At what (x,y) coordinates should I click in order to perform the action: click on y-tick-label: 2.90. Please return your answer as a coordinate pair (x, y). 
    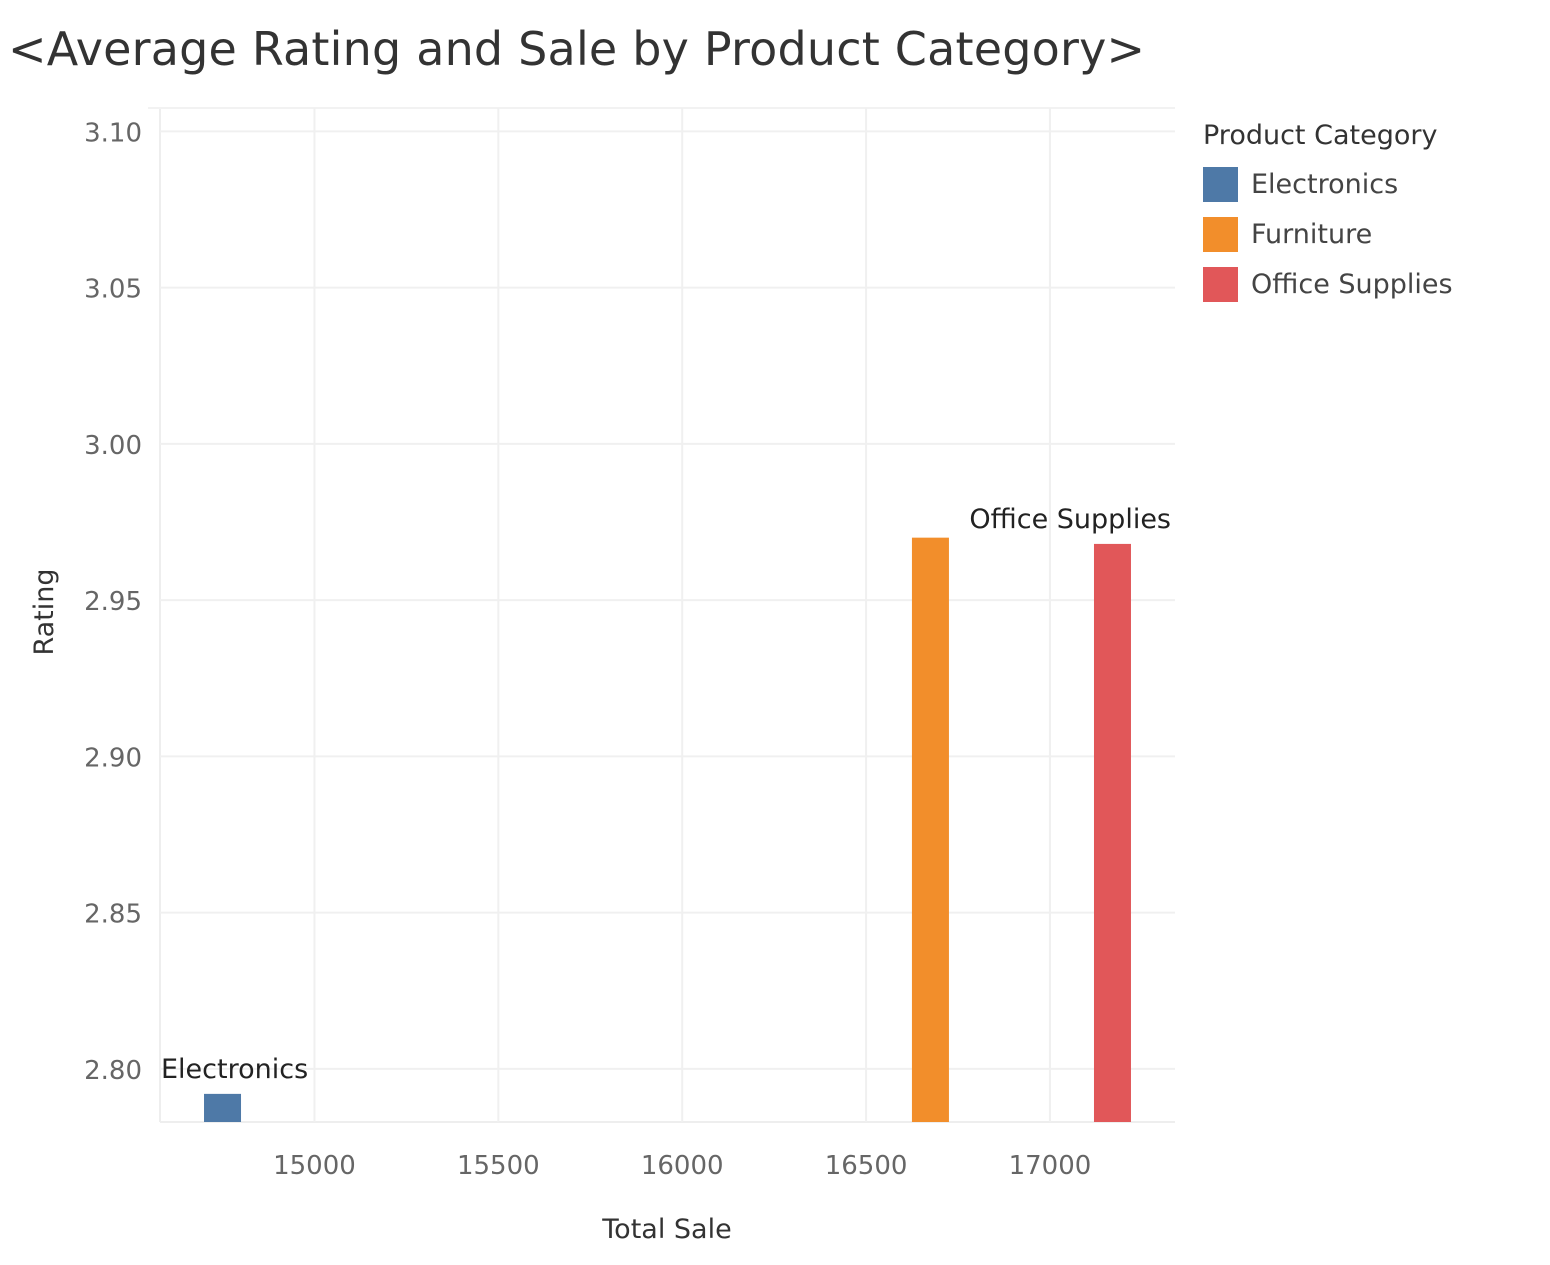
    Looking at the image, I should click on (113, 758).